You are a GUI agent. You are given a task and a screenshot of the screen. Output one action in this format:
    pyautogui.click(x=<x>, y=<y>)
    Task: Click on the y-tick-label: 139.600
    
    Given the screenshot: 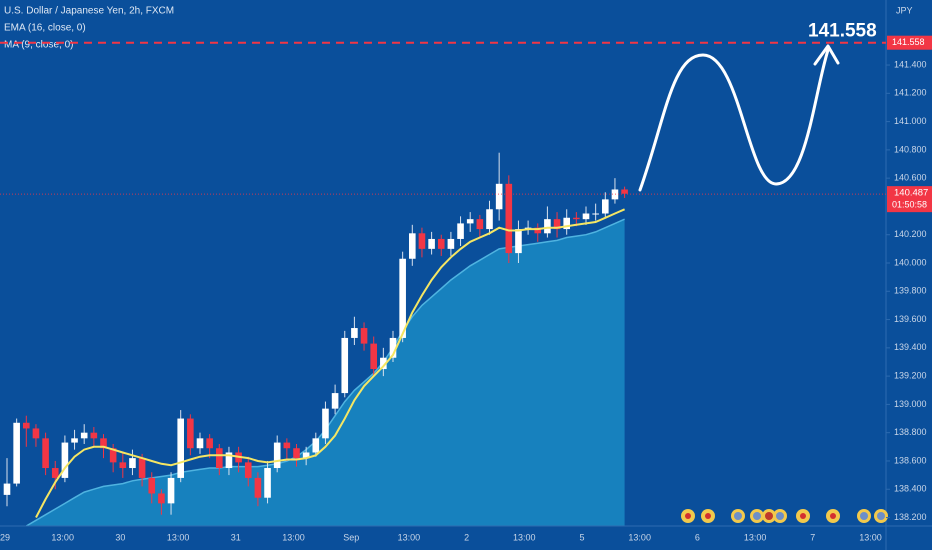 What is the action you would take?
    pyautogui.click(x=910, y=319)
    